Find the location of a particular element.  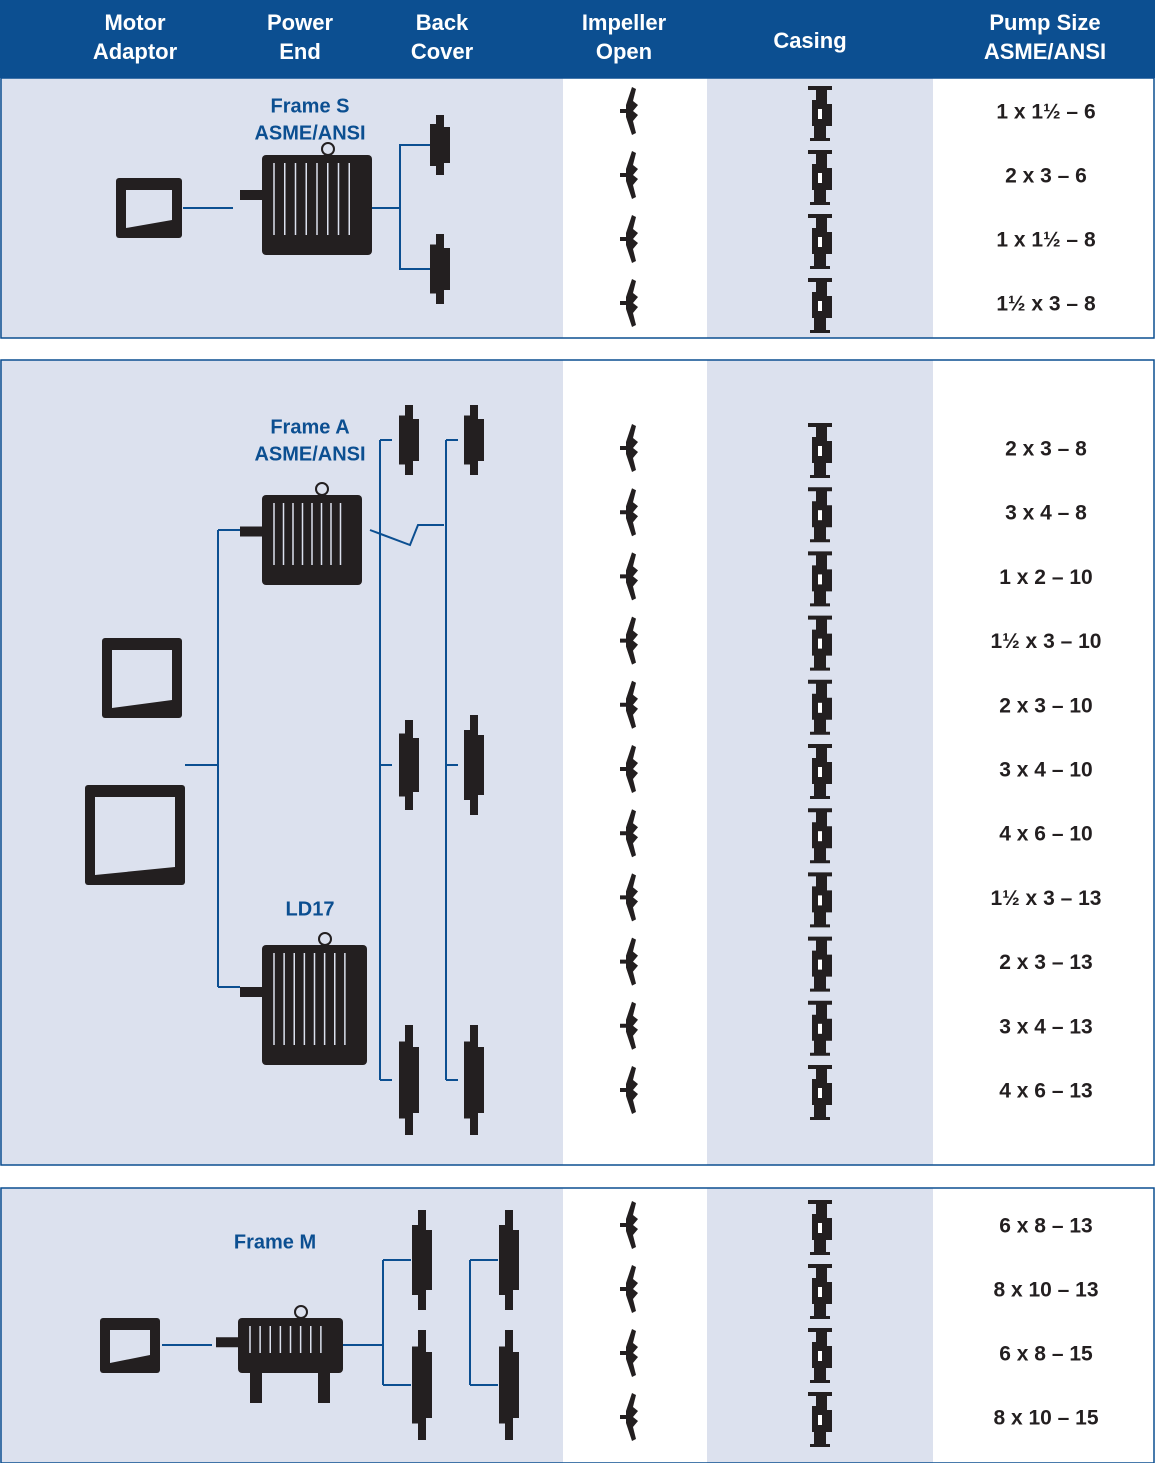

header-label: Casing is located at coordinates (809, 40).